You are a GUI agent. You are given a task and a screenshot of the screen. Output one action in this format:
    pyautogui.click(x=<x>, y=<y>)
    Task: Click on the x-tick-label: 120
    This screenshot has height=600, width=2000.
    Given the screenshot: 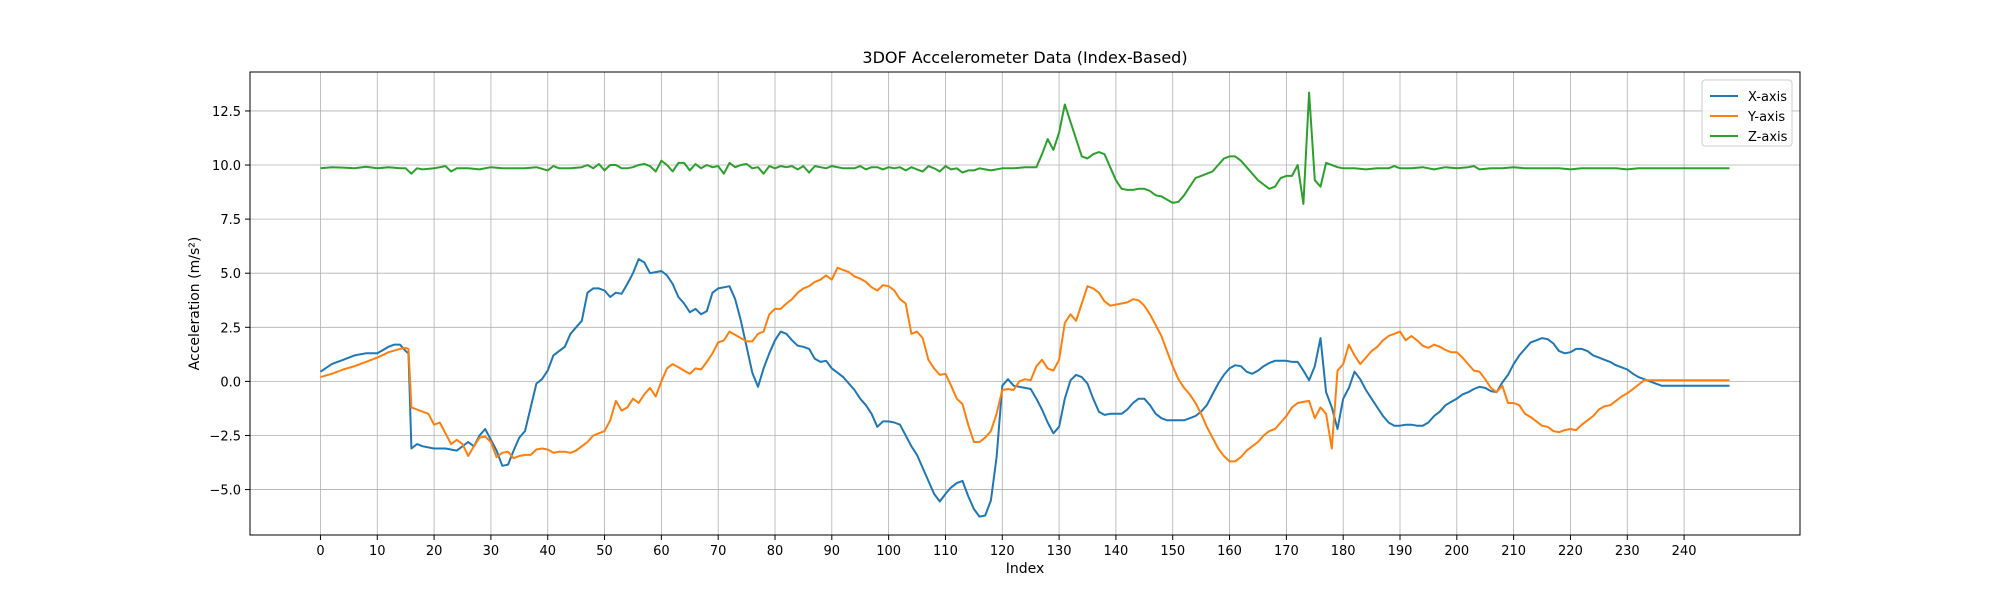 What is the action you would take?
    pyautogui.click(x=1002, y=551)
    